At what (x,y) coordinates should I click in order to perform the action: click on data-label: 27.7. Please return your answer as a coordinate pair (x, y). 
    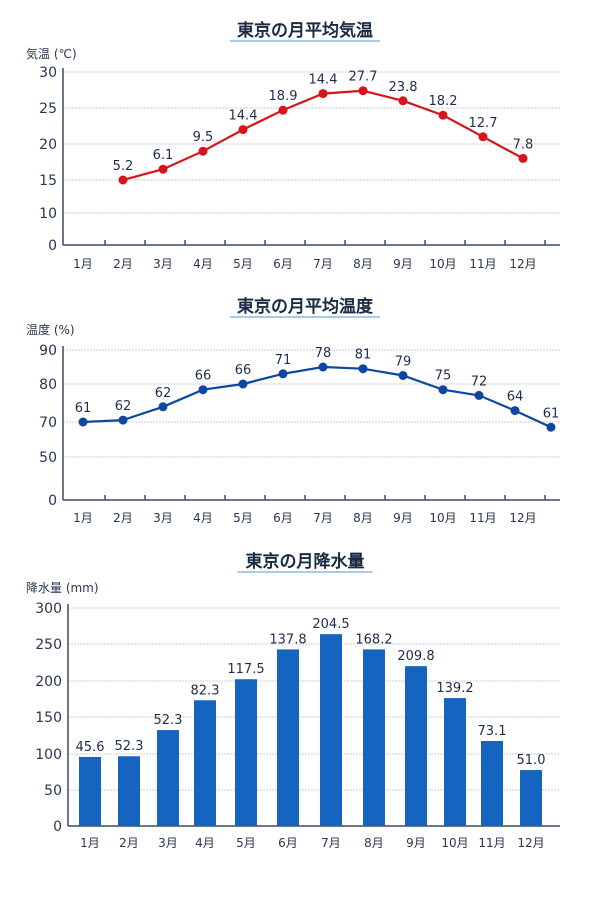
    Looking at the image, I should click on (363, 77).